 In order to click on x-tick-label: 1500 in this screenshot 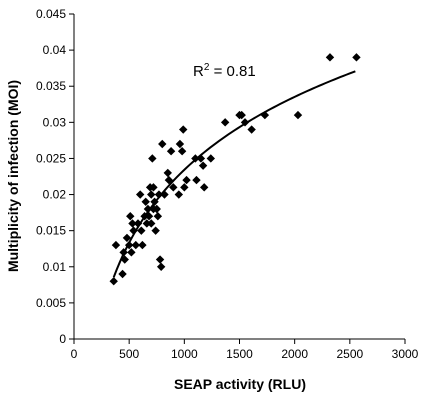, I will do `click(239, 354)`.